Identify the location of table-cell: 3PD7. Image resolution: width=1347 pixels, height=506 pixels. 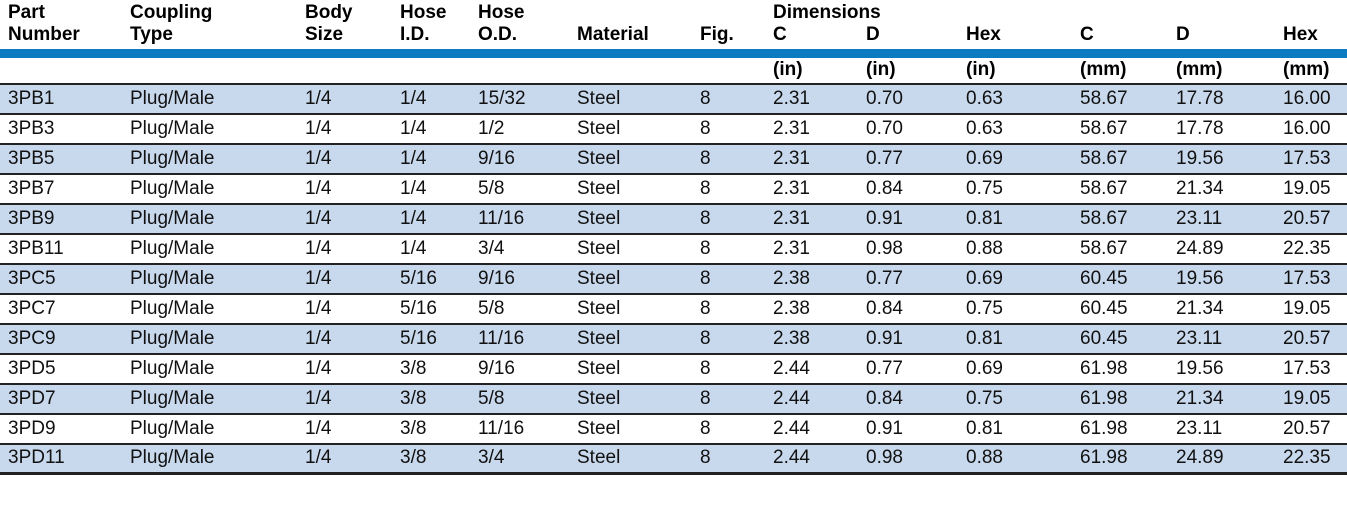
(61, 399).